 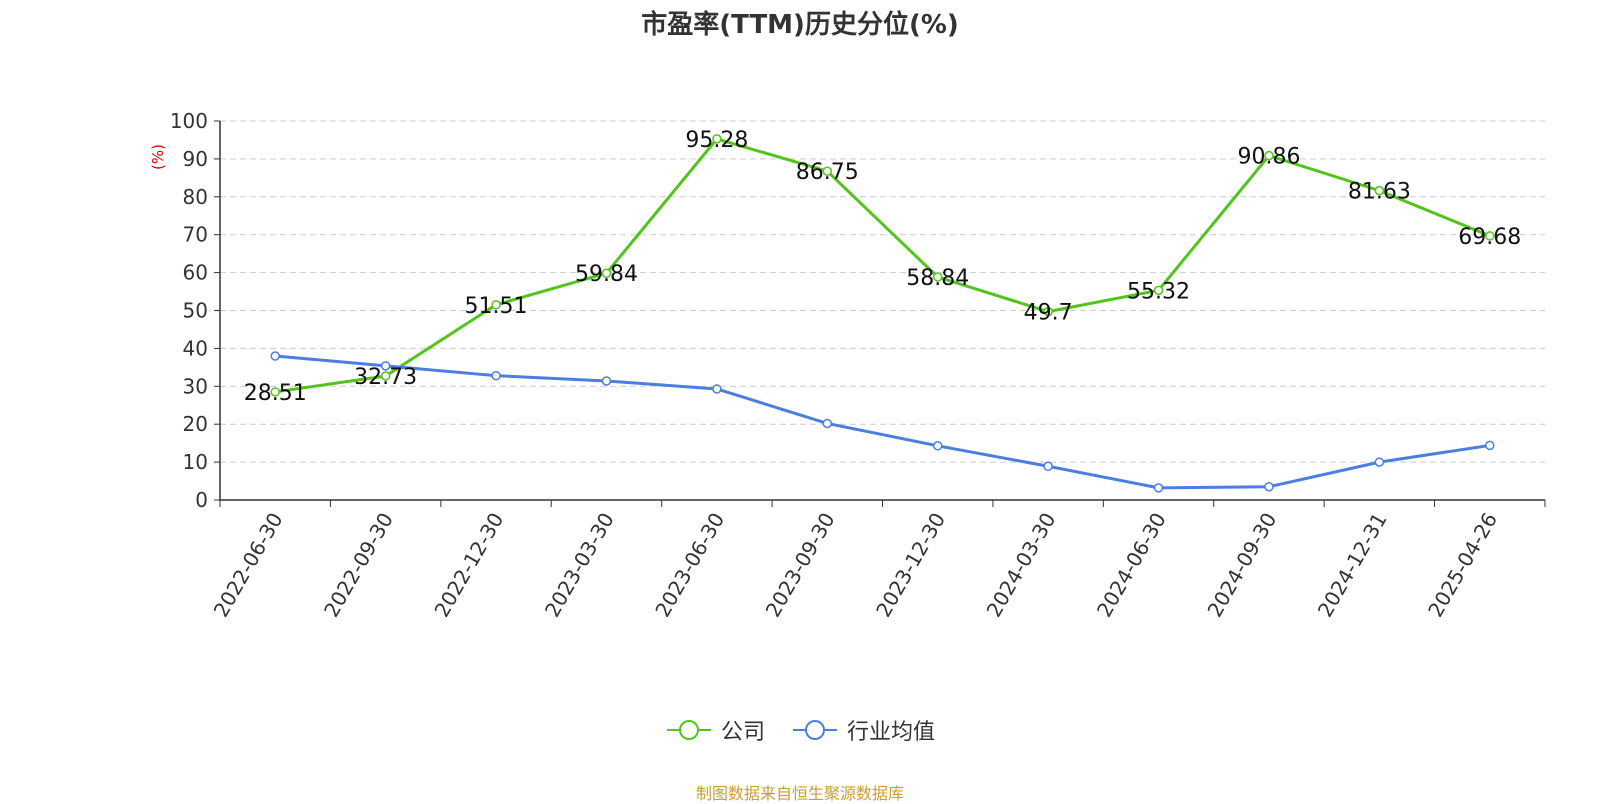 I want to click on y-axis-label: (%), so click(x=158, y=157).